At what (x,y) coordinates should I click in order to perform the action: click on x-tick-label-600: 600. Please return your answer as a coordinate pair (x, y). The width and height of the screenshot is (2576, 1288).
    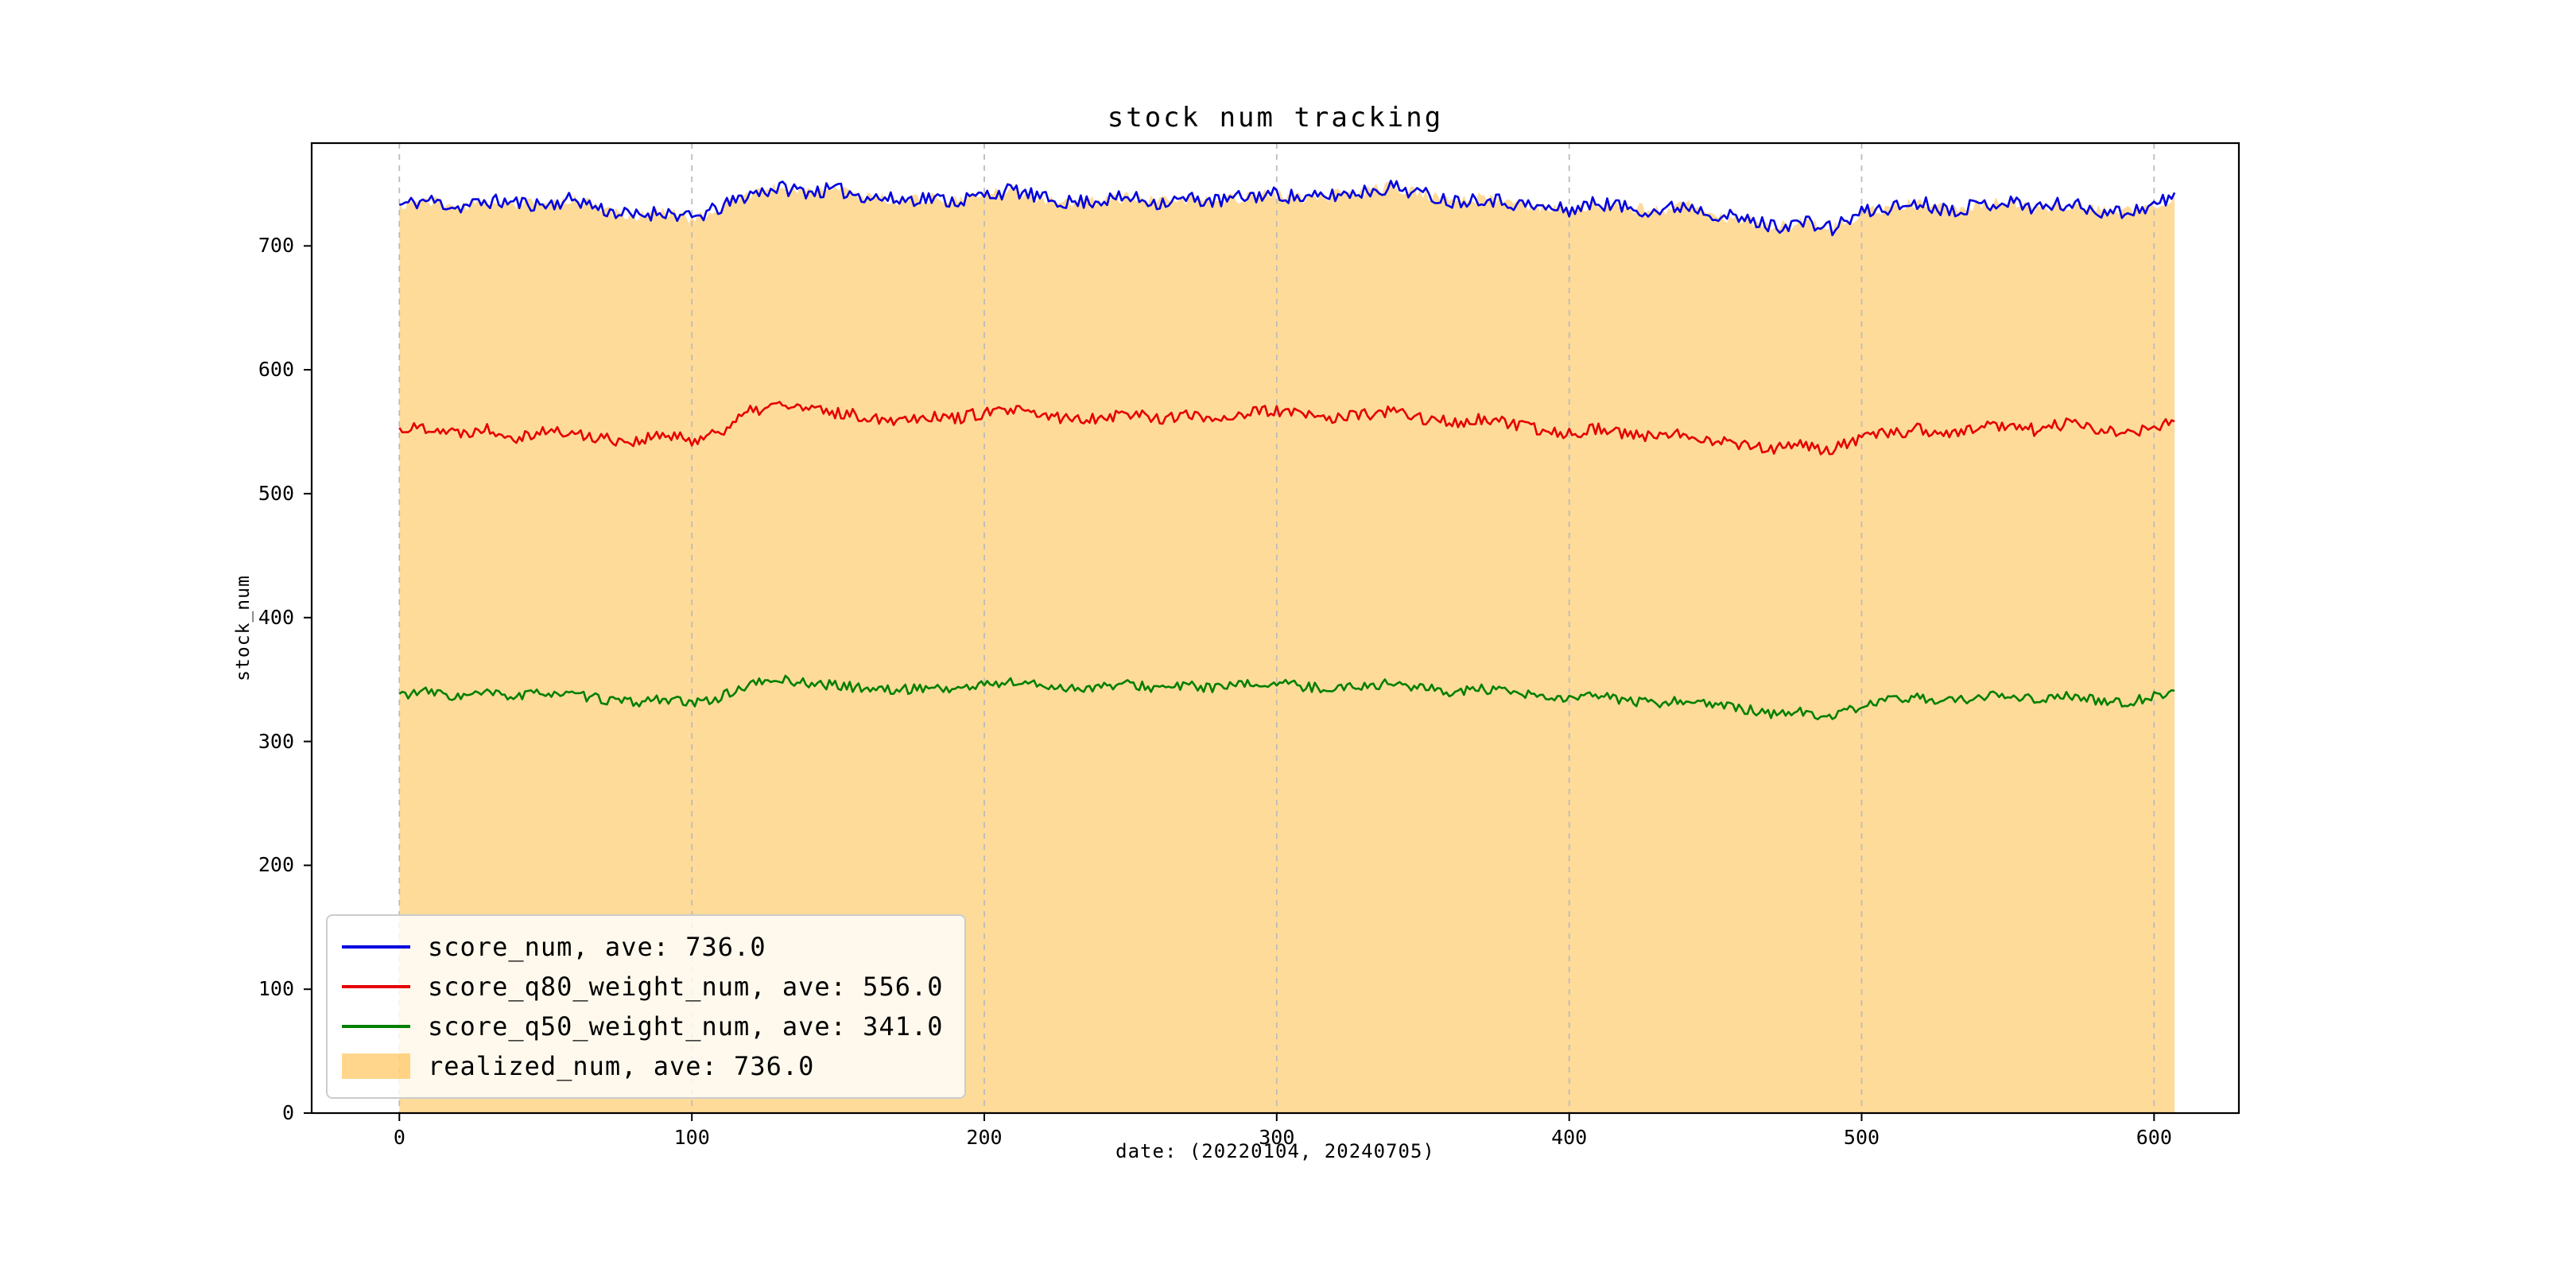
    Looking at the image, I should click on (2154, 1137).